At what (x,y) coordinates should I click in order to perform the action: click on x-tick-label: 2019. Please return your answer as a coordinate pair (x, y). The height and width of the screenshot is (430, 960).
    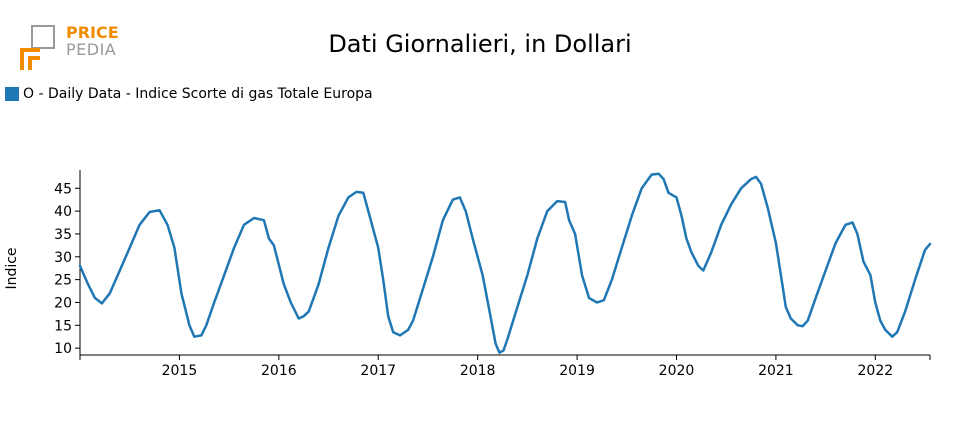
    Looking at the image, I should click on (577, 371).